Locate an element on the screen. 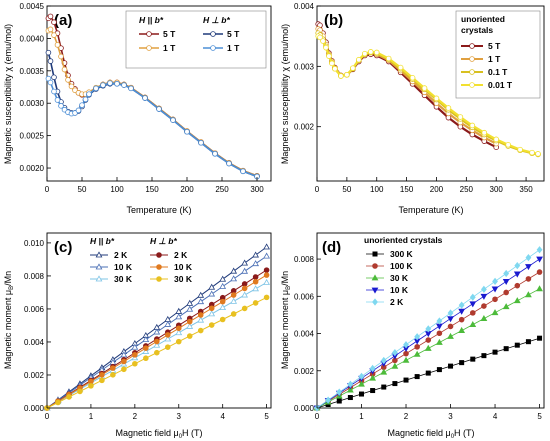 The width and height of the screenshot is (550, 441). panel-b-legend-label: 5 T is located at coordinates (494, 46).